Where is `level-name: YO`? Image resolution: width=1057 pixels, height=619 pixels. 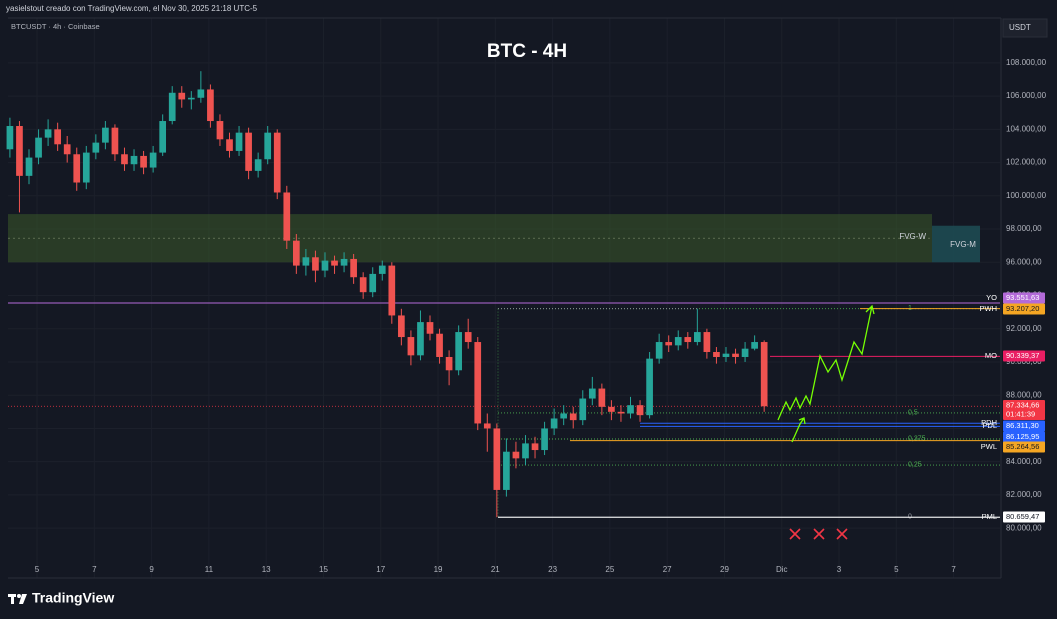 level-name: YO is located at coordinates (991, 297).